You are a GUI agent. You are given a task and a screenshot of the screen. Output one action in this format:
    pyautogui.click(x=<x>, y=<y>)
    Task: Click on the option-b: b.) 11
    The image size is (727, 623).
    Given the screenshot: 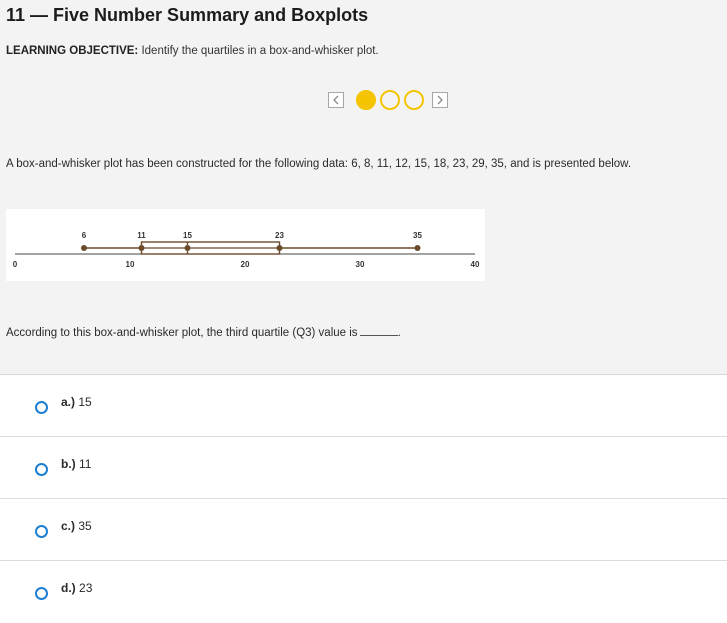 What is the action you would take?
    pyautogui.click(x=363, y=467)
    